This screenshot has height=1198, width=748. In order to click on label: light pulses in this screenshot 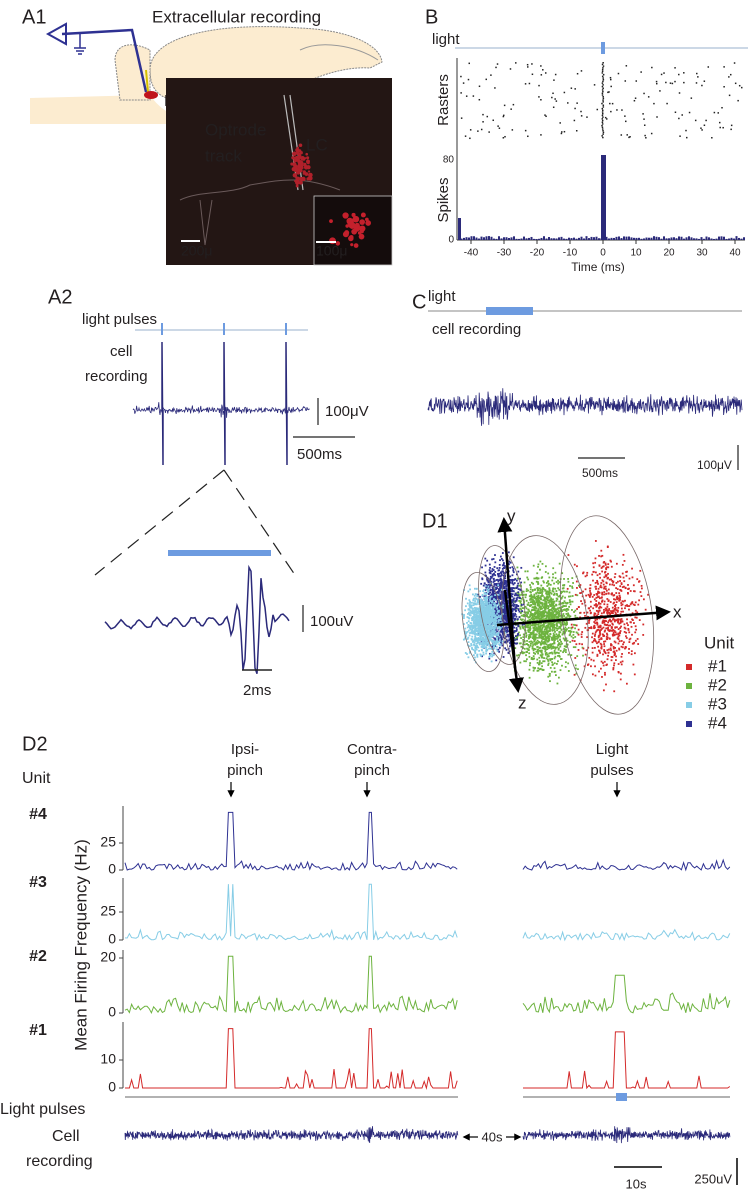, I will do `click(119, 319)`.